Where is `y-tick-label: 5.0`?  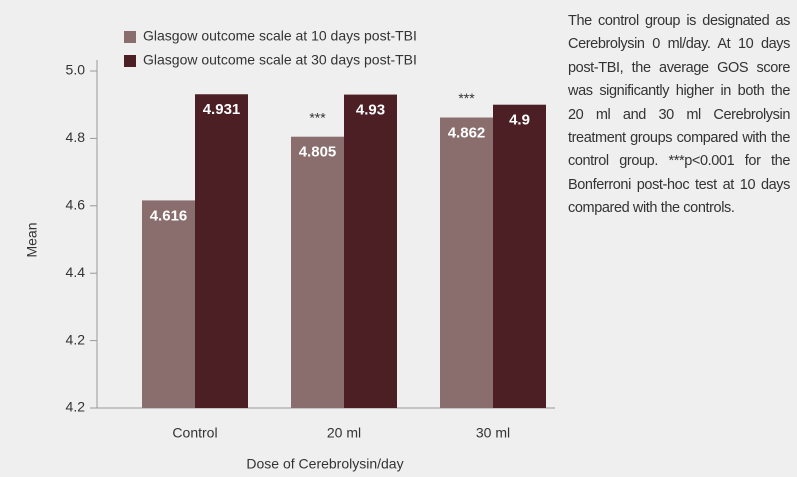 y-tick-label: 5.0 is located at coordinates (76, 70).